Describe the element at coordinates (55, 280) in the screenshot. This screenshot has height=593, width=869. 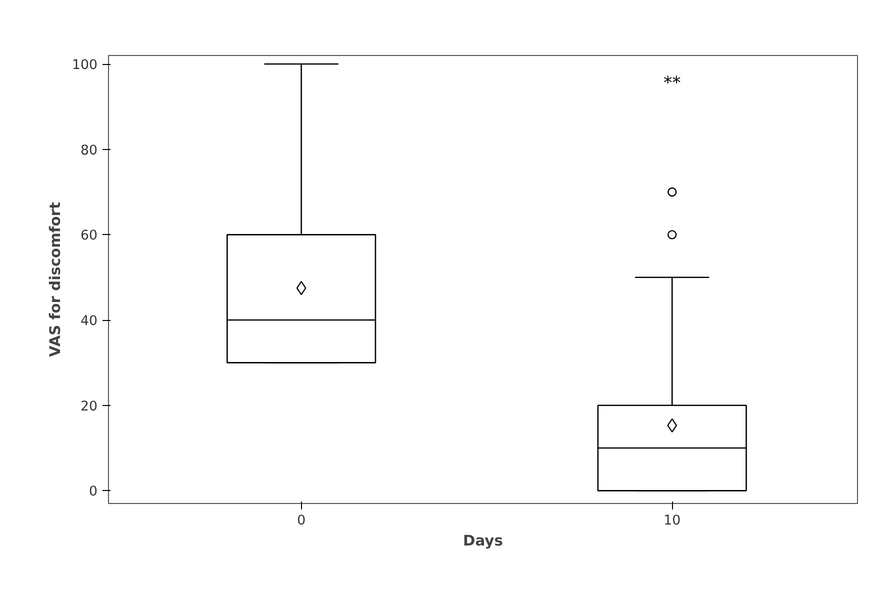
I see `y-axis-title: VAS for discomfort` at that location.